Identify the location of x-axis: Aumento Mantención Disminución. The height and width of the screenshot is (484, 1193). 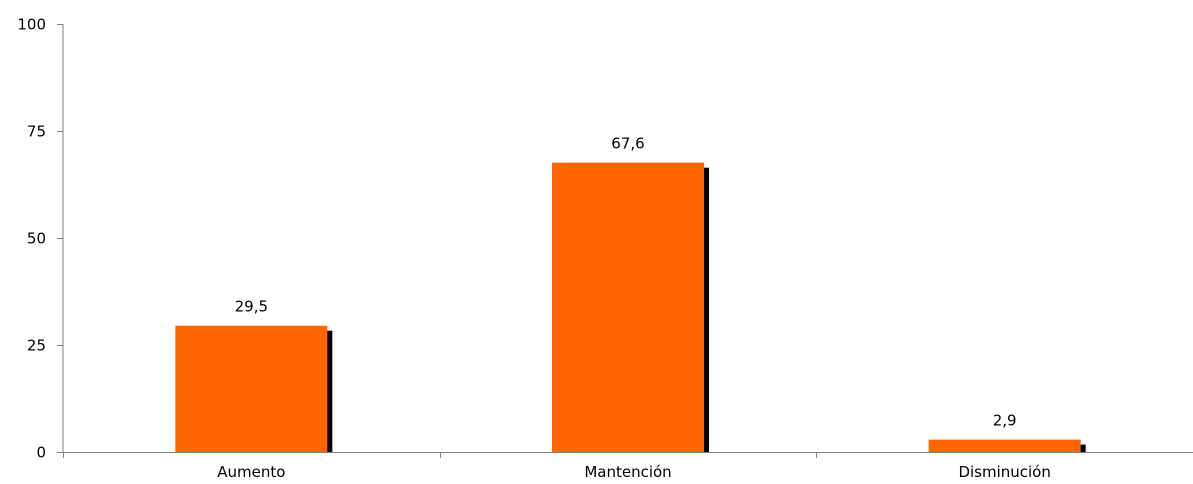
(625, 466).